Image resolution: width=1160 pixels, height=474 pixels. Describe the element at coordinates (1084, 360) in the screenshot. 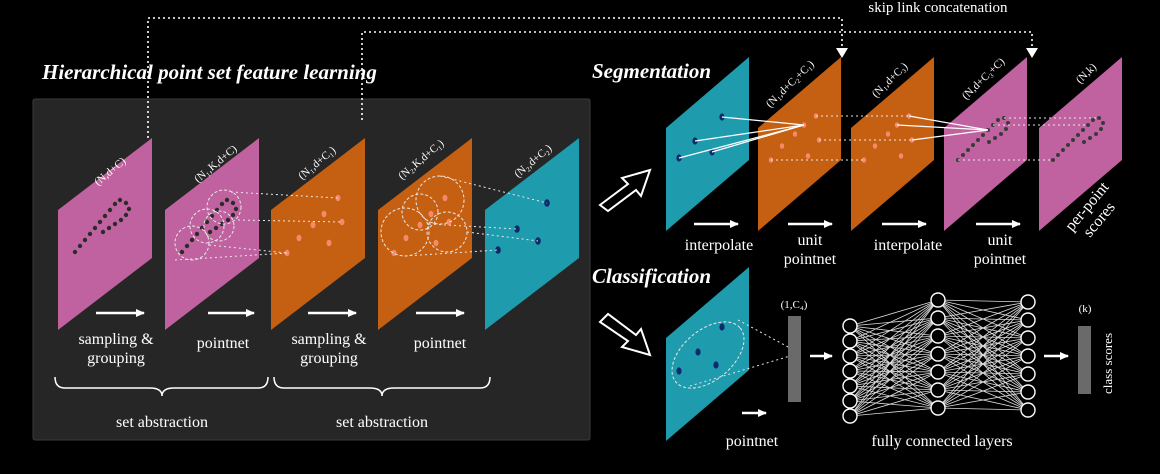

I see `class-scores-bar` at that location.